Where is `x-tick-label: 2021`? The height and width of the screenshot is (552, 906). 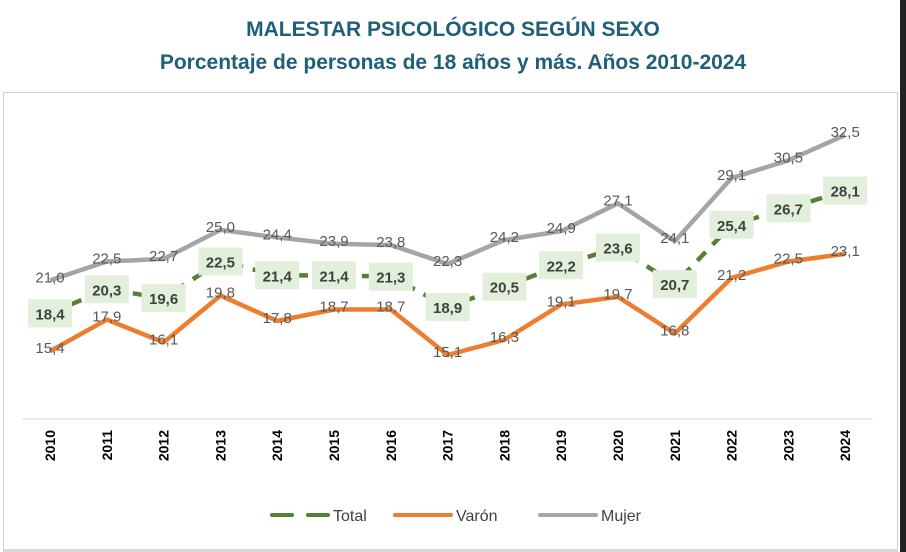
x-tick-label: 2021 is located at coordinates (675, 445).